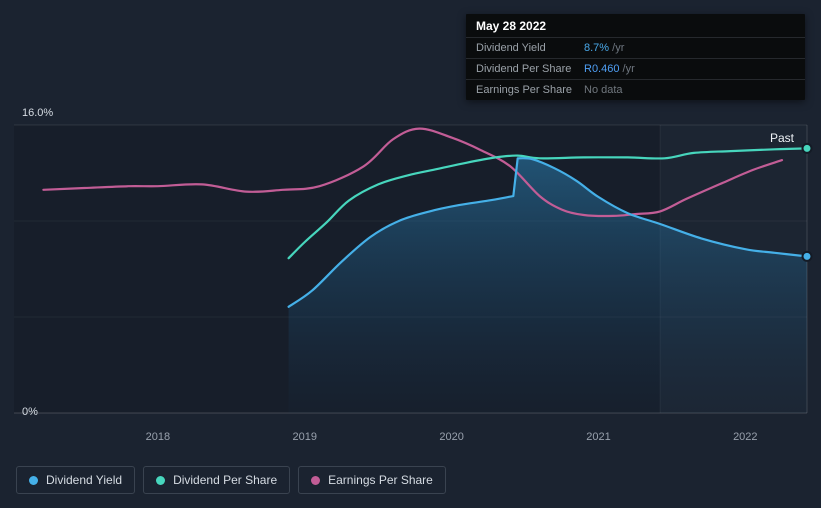 The height and width of the screenshot is (508, 821). I want to click on legend-item-dividend-yield: Dividend Yield, so click(76, 480).